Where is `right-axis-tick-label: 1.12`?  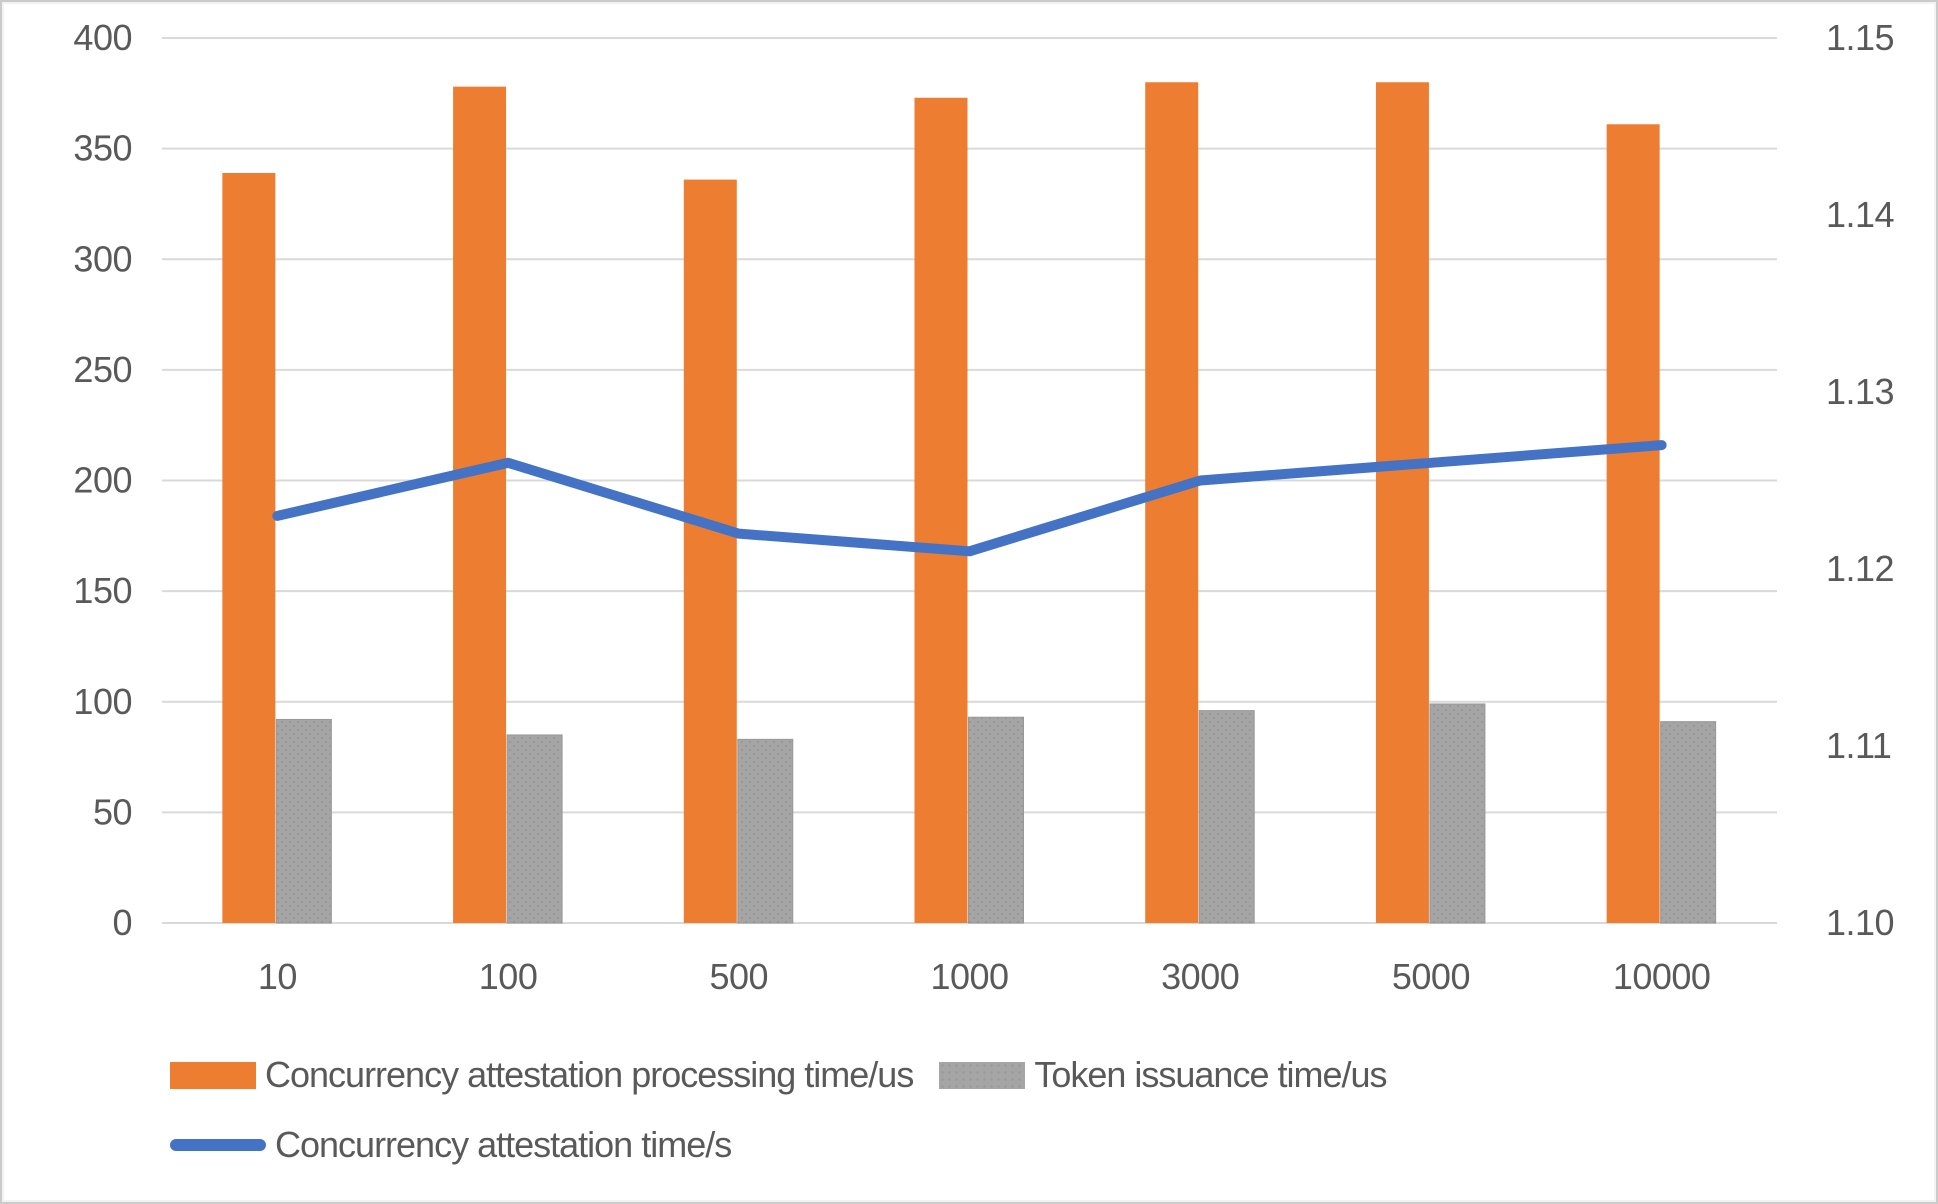 right-axis-tick-label: 1.12 is located at coordinates (1860, 568).